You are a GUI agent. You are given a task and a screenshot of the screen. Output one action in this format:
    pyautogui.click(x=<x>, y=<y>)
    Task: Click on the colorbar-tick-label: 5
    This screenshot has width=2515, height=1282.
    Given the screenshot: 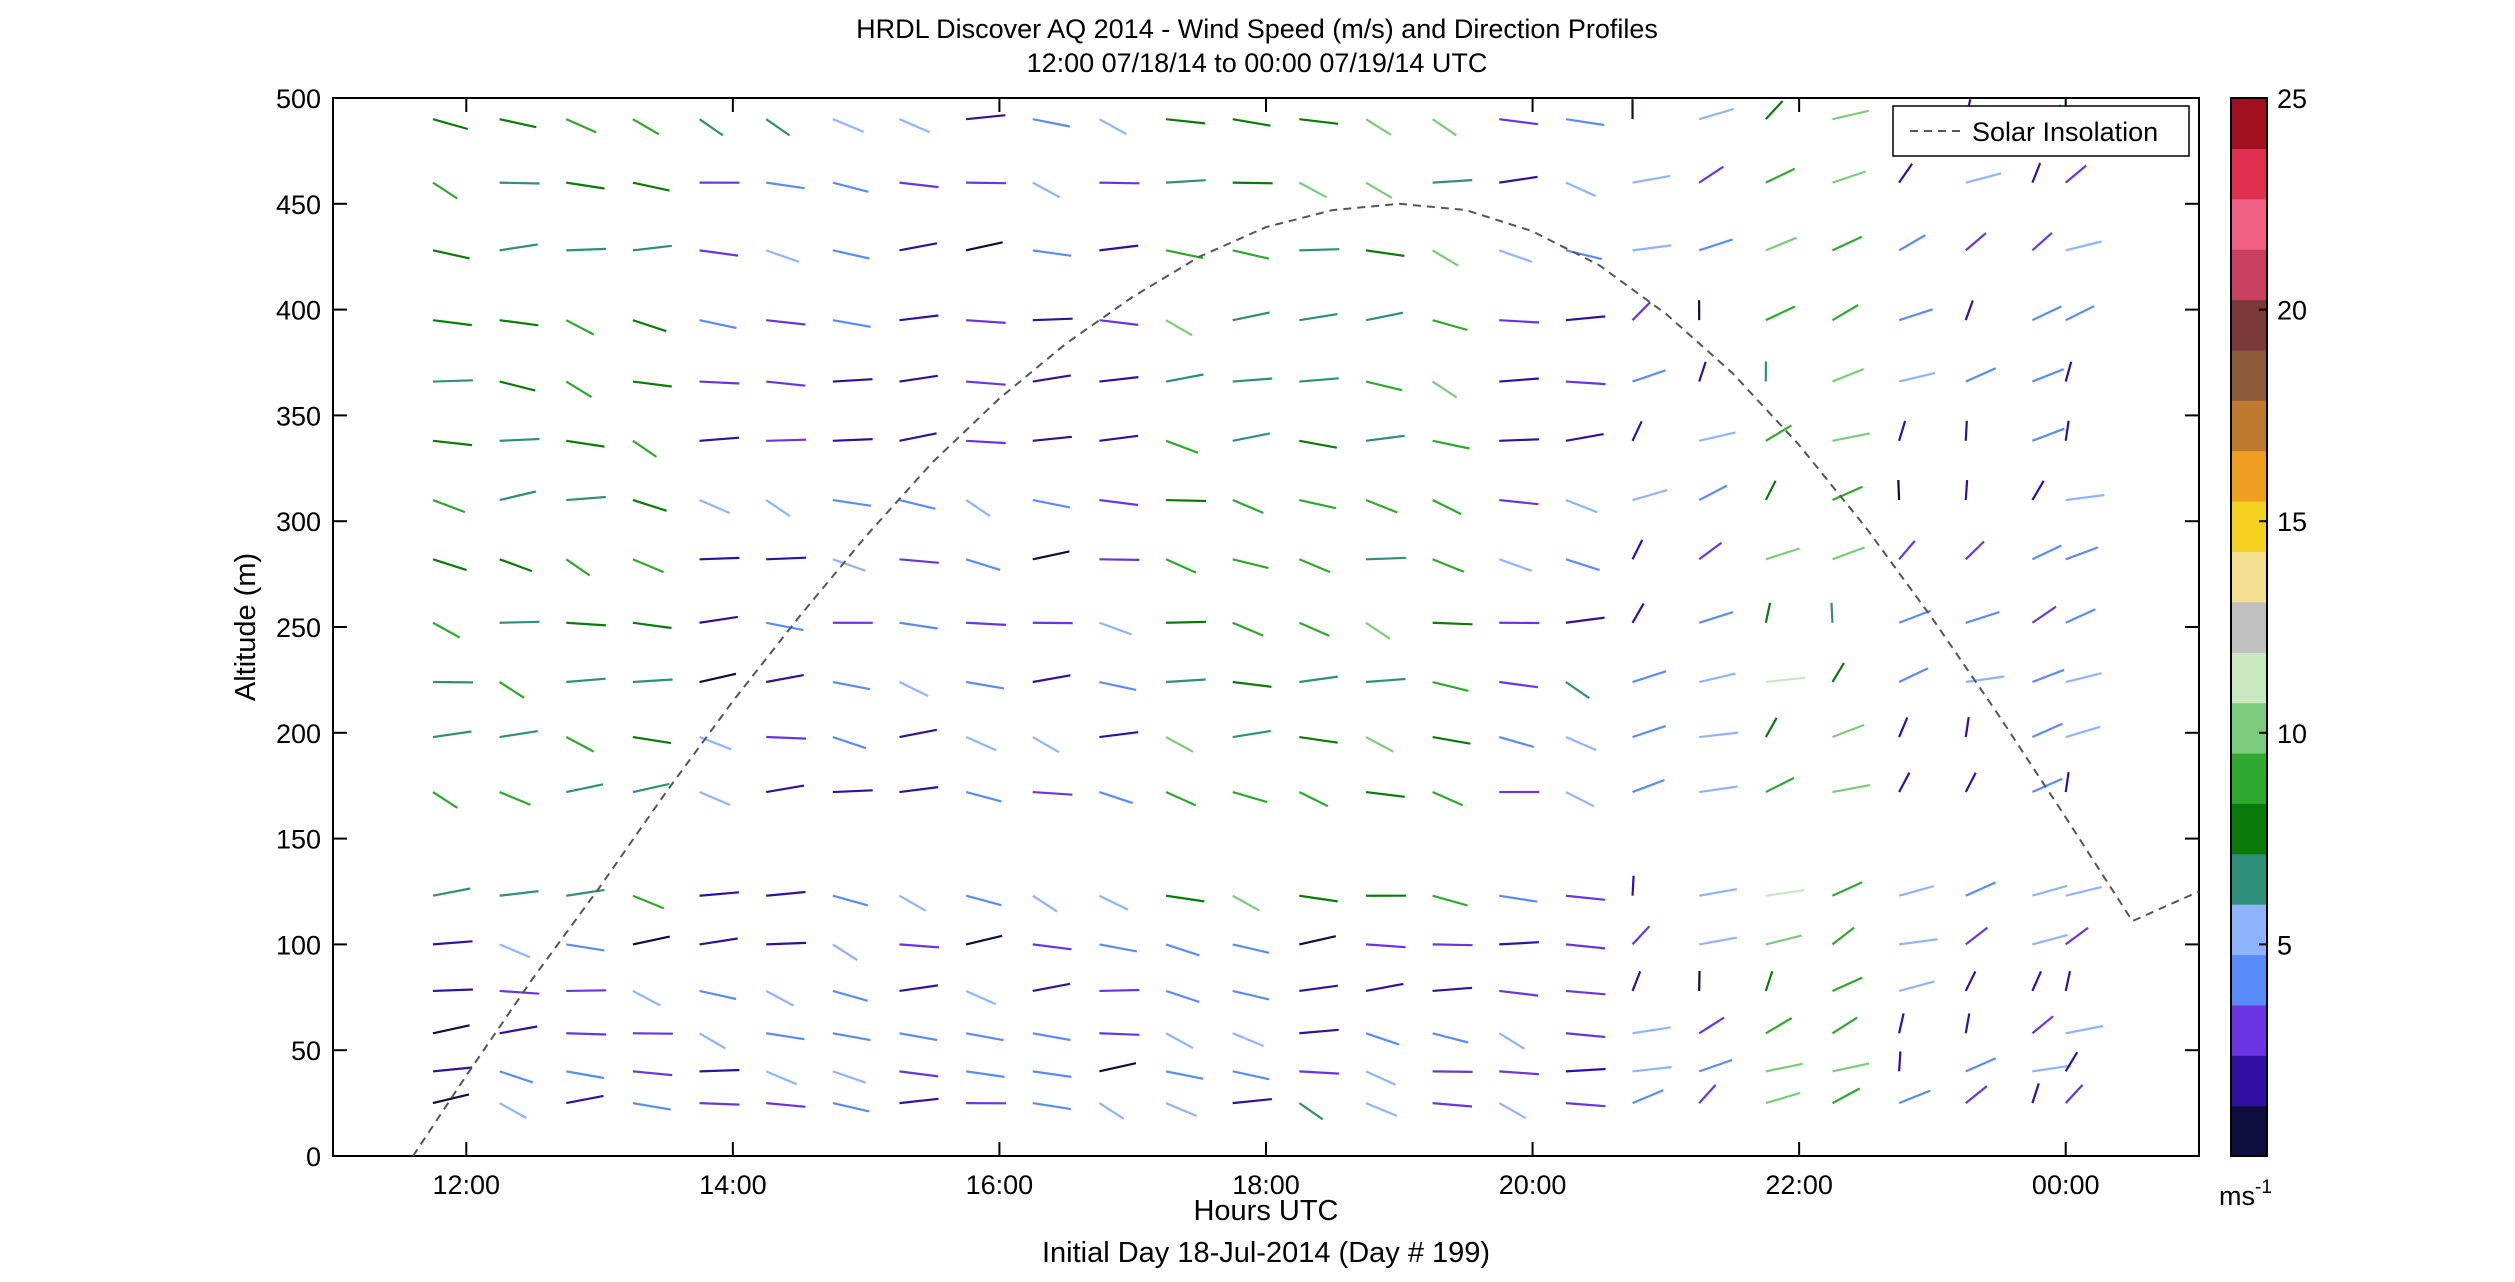 What is the action you would take?
    pyautogui.click(x=2284, y=945)
    